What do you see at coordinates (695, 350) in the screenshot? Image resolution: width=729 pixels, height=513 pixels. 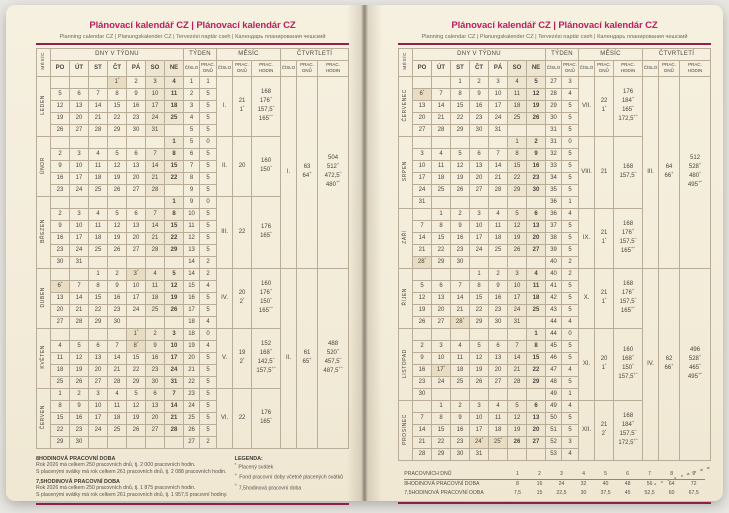 I see `quarter-hours-line: 496` at bounding box center [695, 350].